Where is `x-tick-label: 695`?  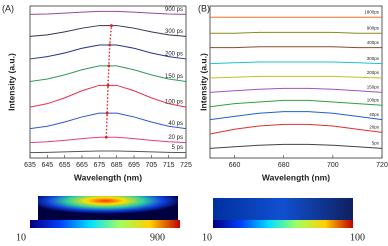 x-tick-label: 695 is located at coordinates (134, 165).